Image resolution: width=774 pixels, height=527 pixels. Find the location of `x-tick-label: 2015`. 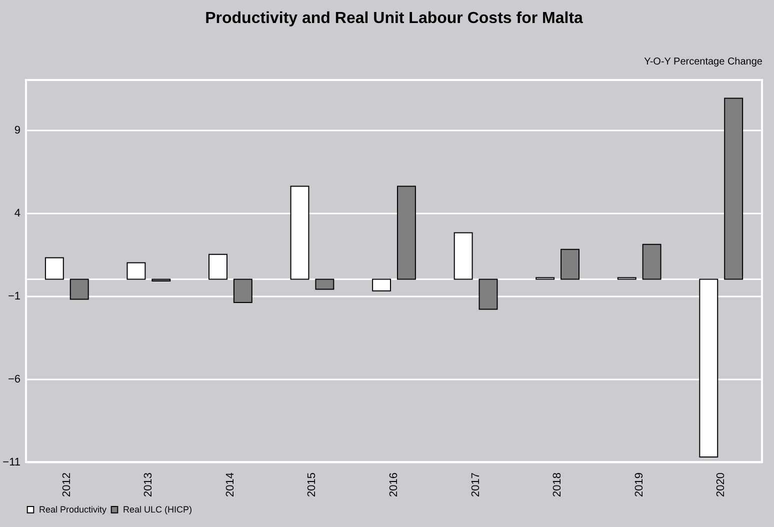

x-tick-label: 2015 is located at coordinates (312, 484).